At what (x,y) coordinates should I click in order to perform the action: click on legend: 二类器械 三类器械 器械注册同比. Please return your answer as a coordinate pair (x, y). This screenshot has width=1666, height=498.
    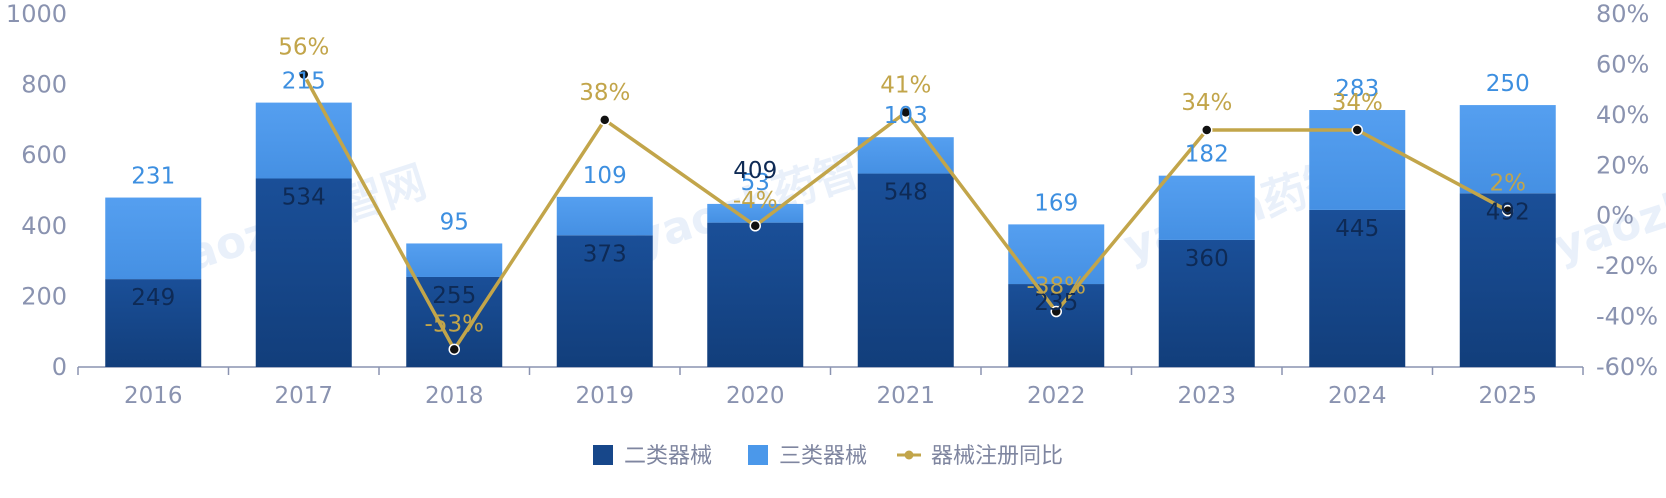
    Looking at the image, I should click on (828, 456).